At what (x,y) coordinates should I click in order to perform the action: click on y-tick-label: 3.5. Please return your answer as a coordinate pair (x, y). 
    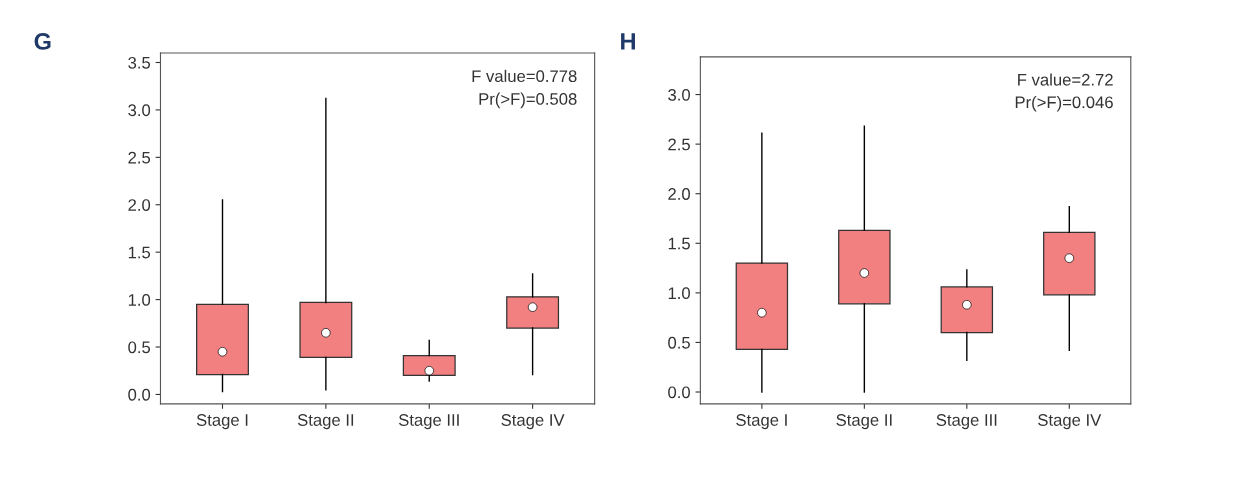
    Looking at the image, I should click on (139, 62).